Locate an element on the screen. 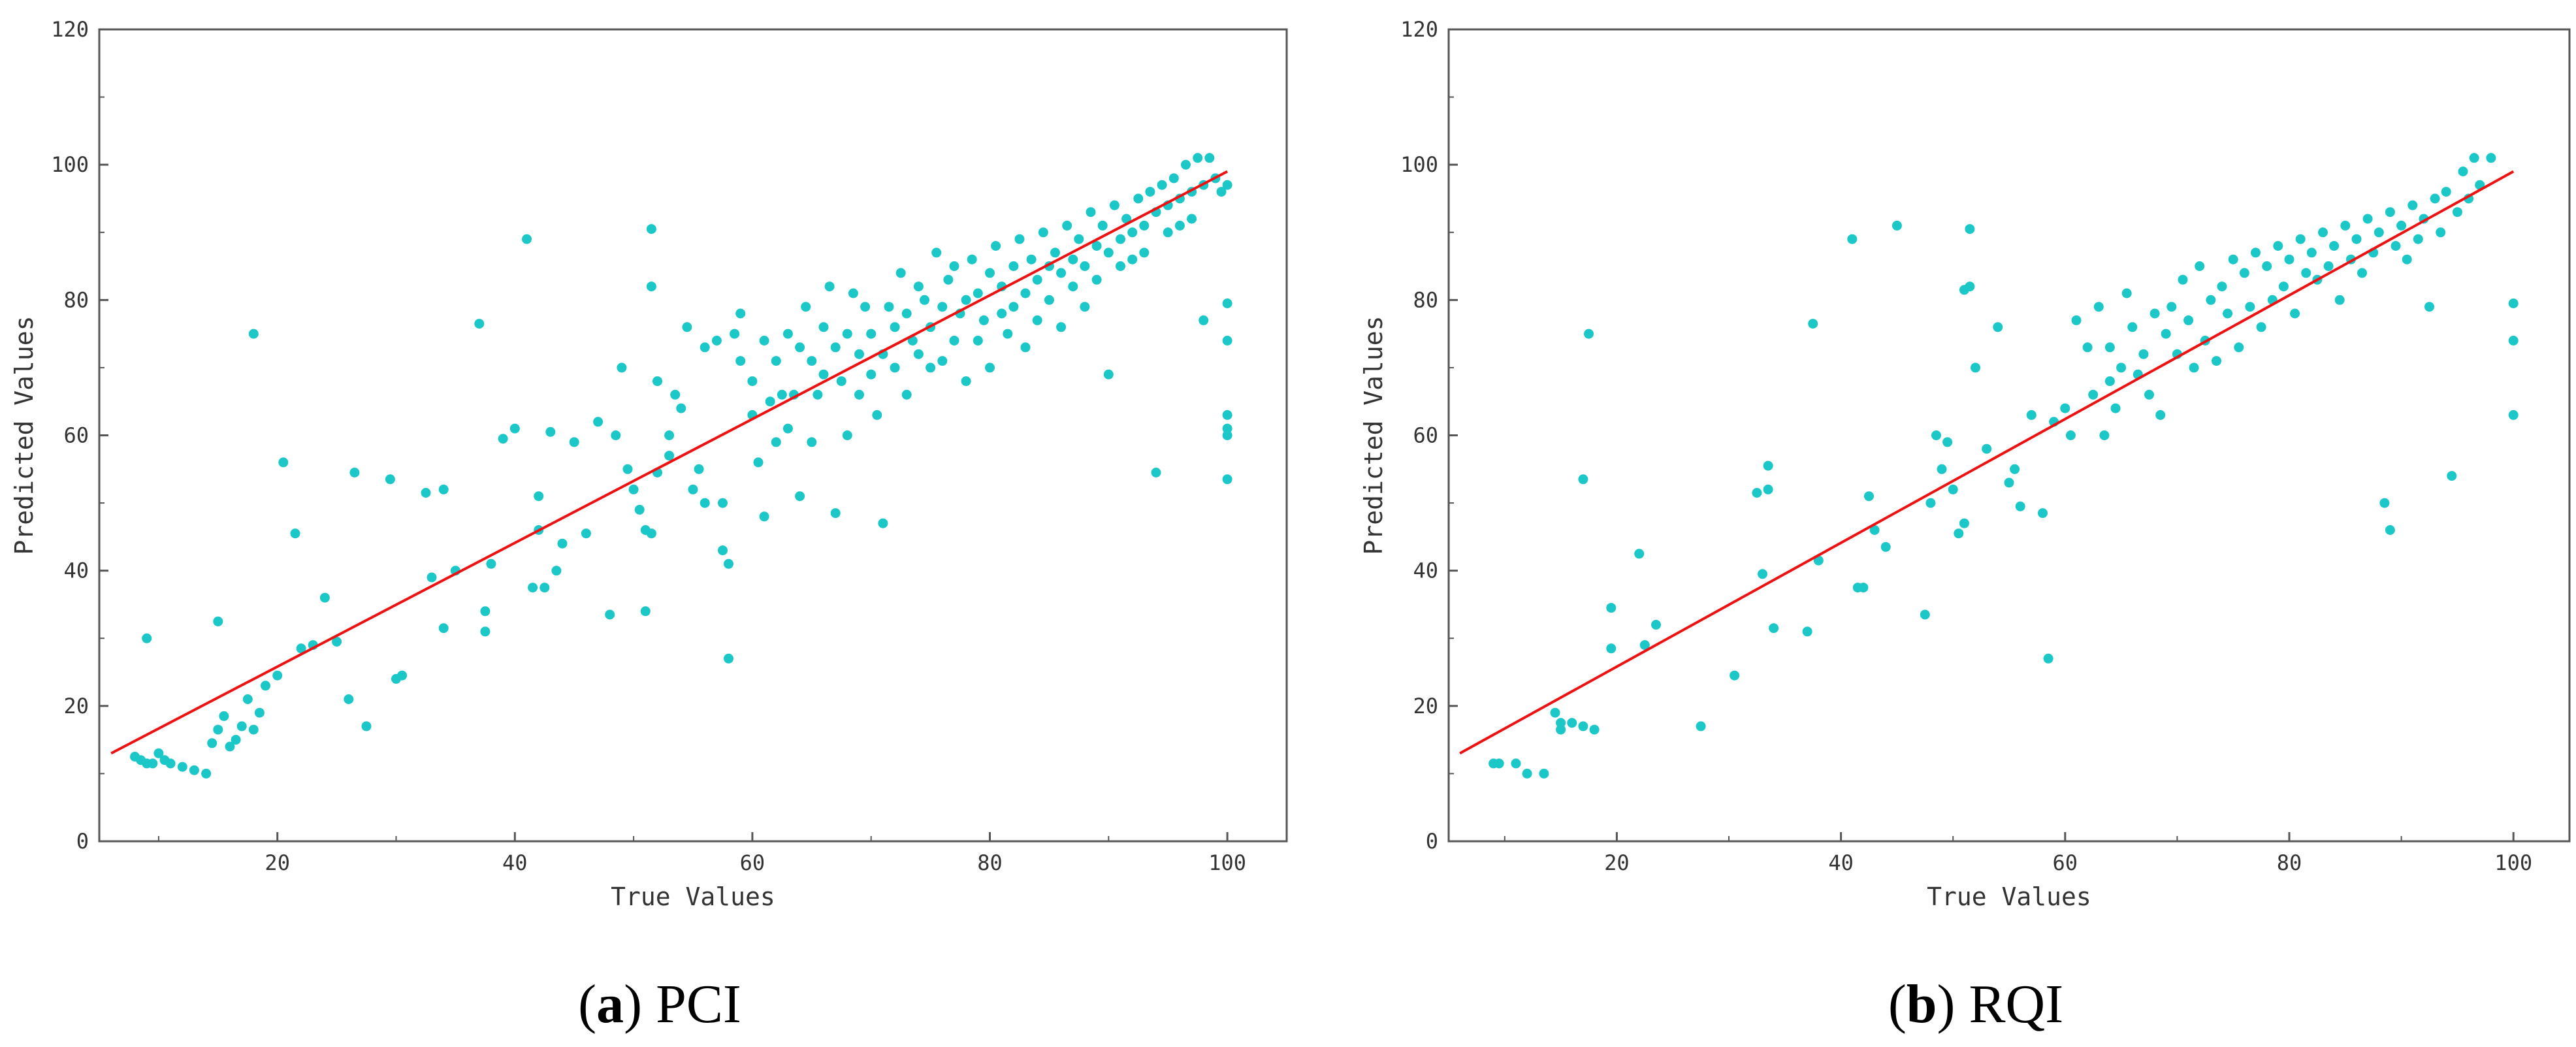 The image size is (2576, 1047). y-tick-label-b: 60 is located at coordinates (1425, 435).